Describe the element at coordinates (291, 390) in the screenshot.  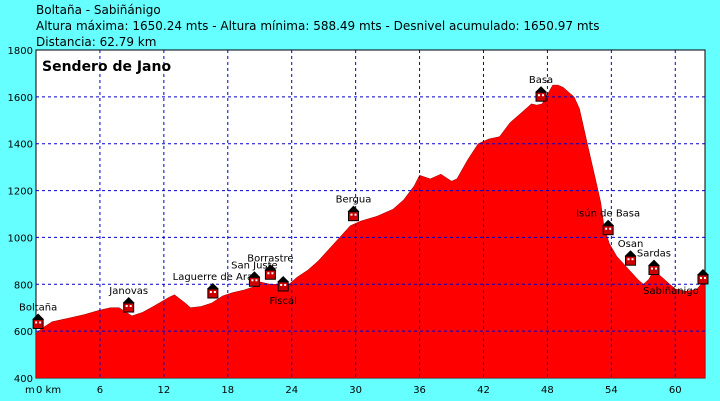
I see `x-tick-label: 24` at that location.